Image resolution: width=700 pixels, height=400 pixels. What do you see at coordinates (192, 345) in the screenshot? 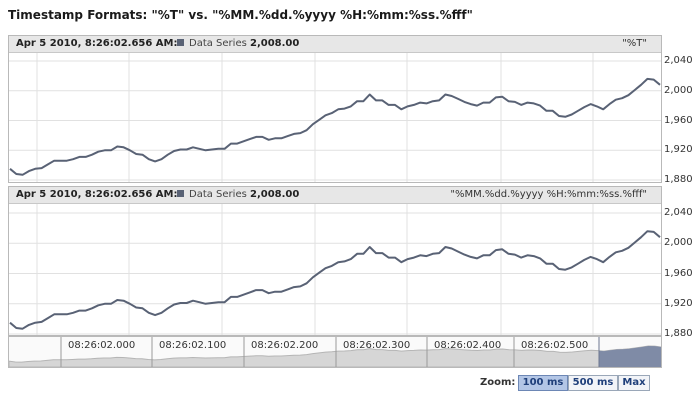
I see `navigator-time-label: 08:26:02.100` at bounding box center [192, 345].